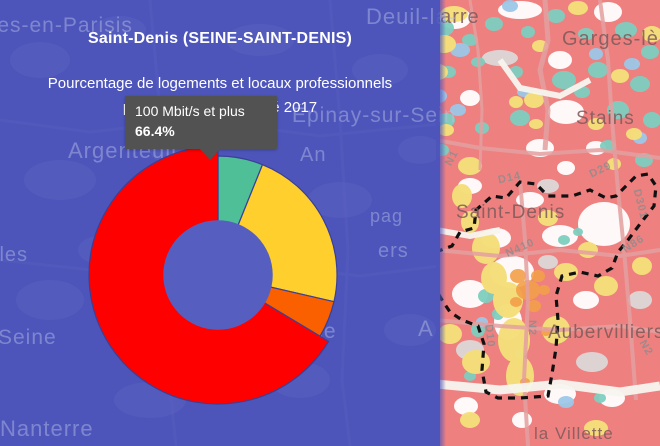  Describe the element at coordinates (28, 337) in the screenshot. I see `ghost-label-seine: -Seine` at that location.